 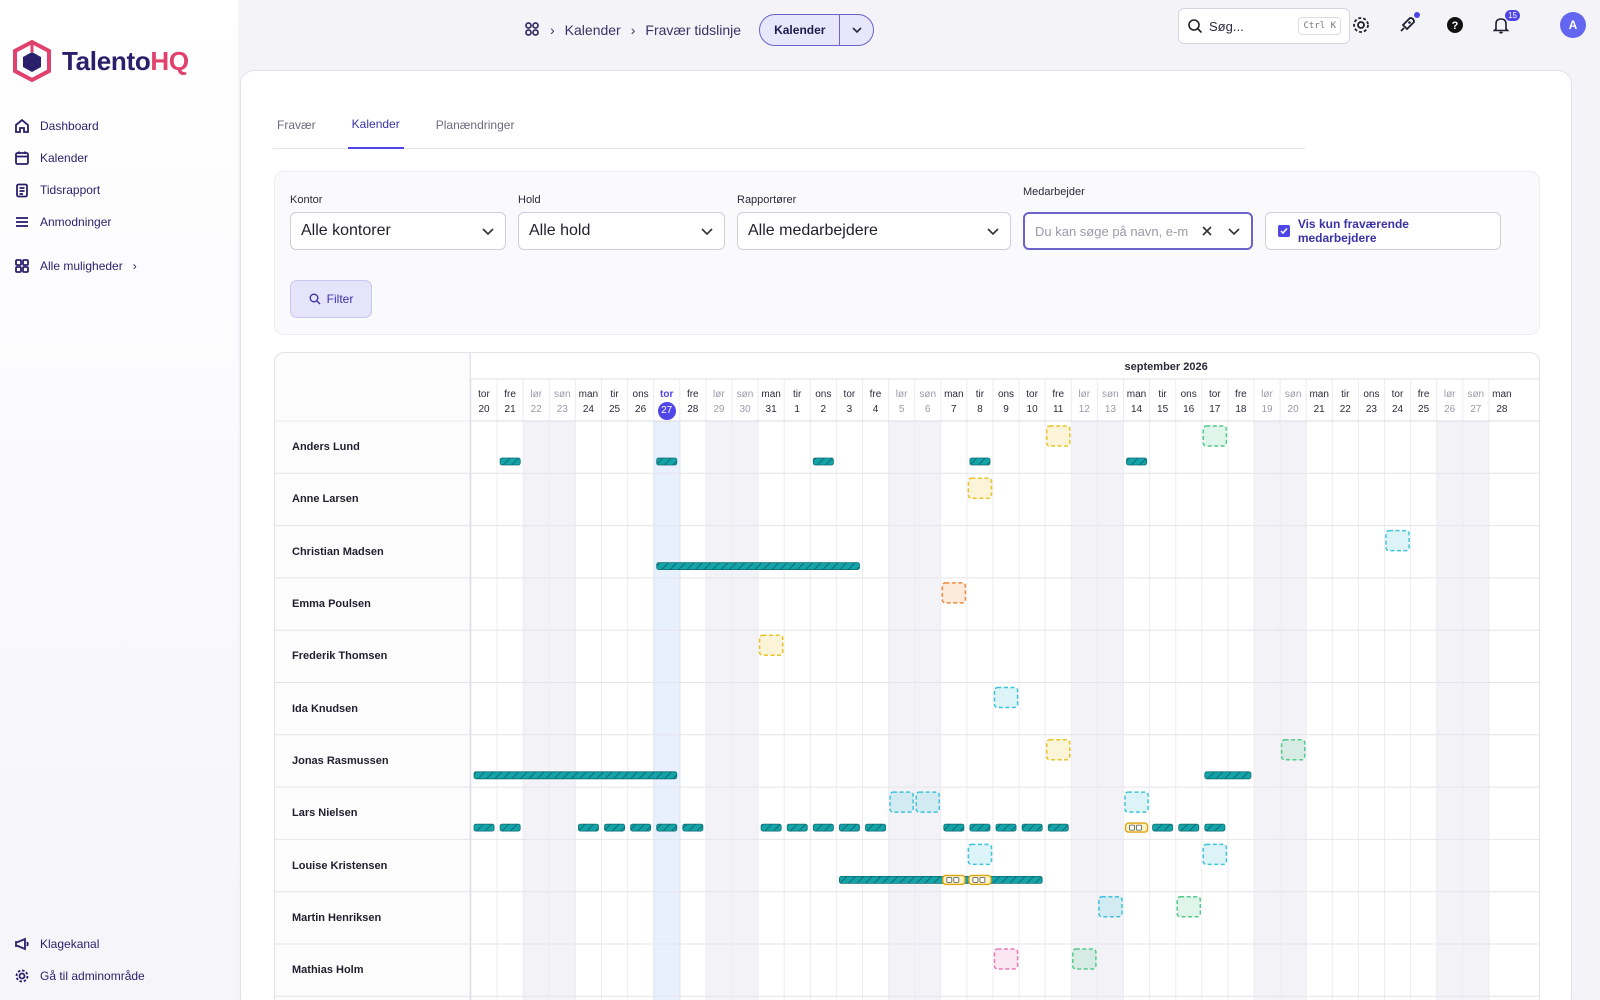 What do you see at coordinates (340, 656) in the screenshot?
I see `employee-name: Frederik Thomsen` at bounding box center [340, 656].